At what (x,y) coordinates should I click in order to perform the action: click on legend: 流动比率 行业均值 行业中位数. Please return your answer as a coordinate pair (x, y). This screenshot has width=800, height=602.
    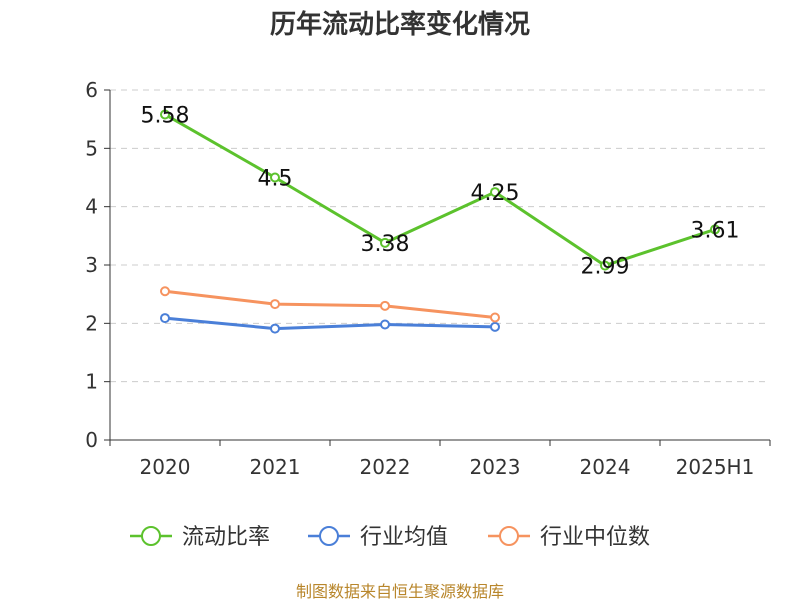
    Looking at the image, I should click on (390, 537).